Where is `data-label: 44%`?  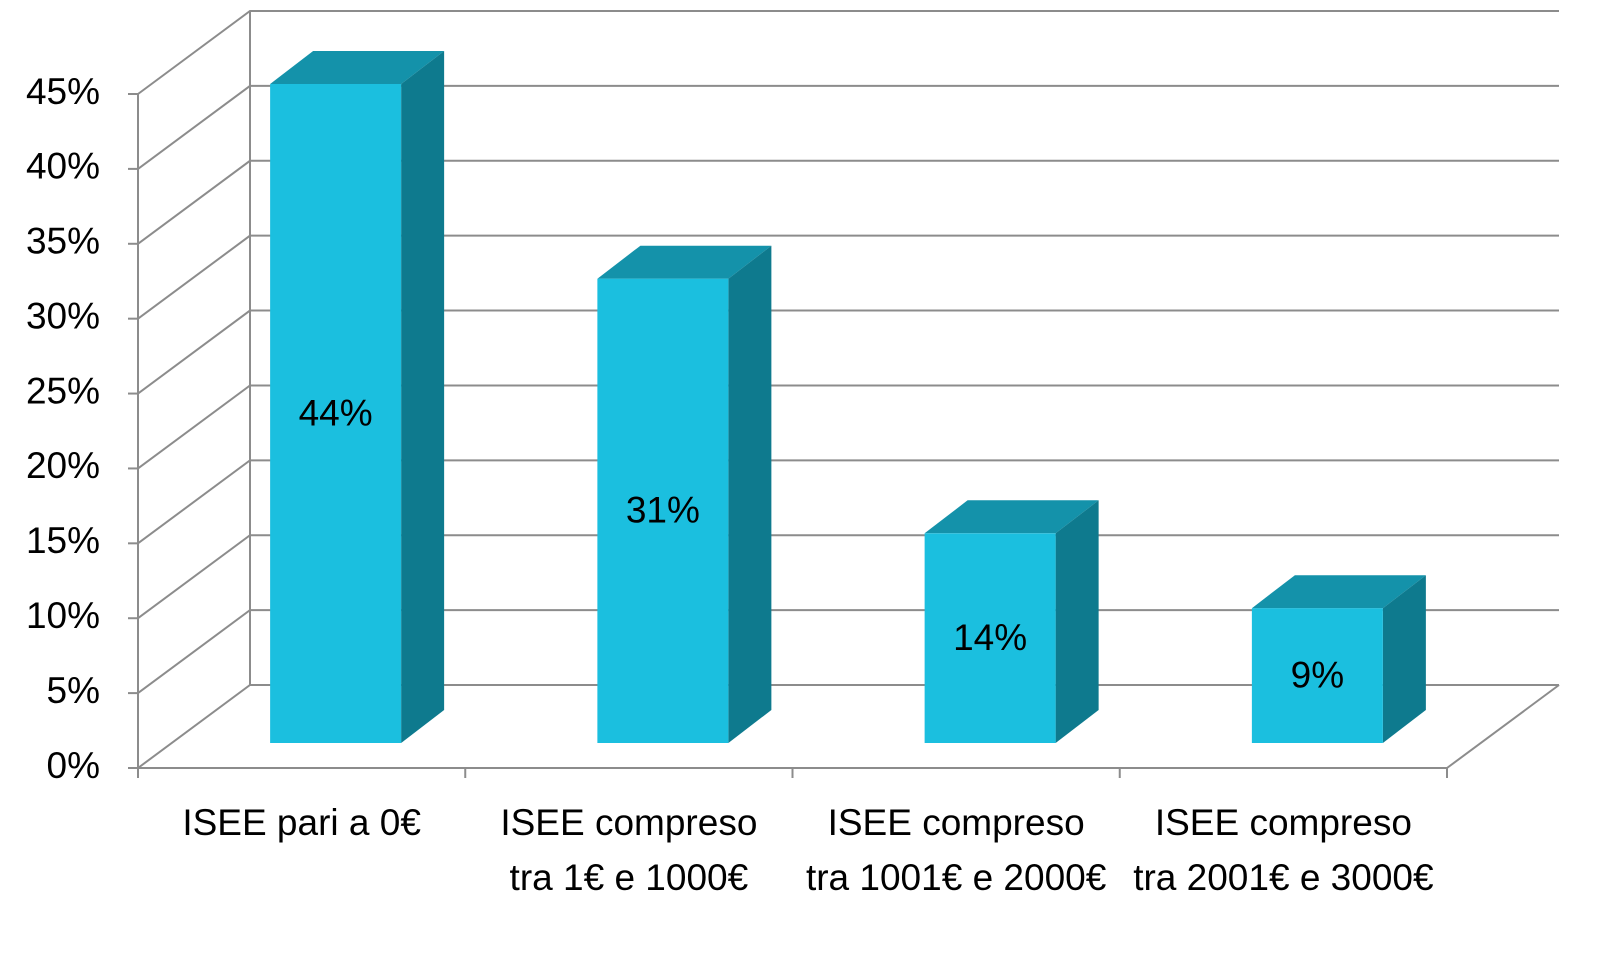 data-label: 44% is located at coordinates (336, 412).